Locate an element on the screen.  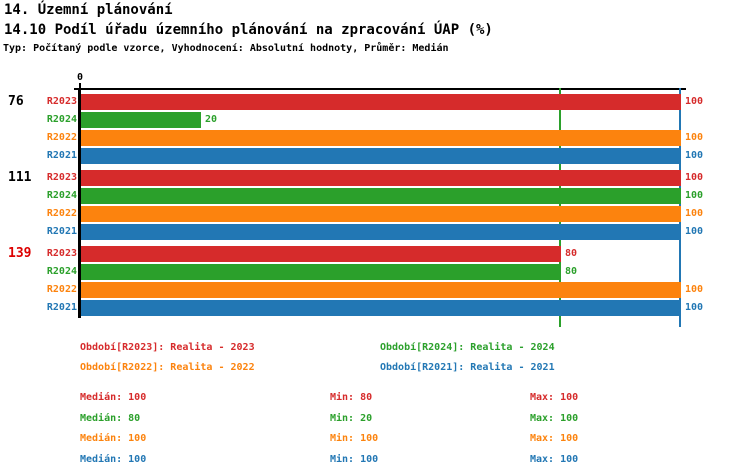
legend-item-r2023: Období[R2023]: Realita - 2023 is located at coordinates (167, 347).